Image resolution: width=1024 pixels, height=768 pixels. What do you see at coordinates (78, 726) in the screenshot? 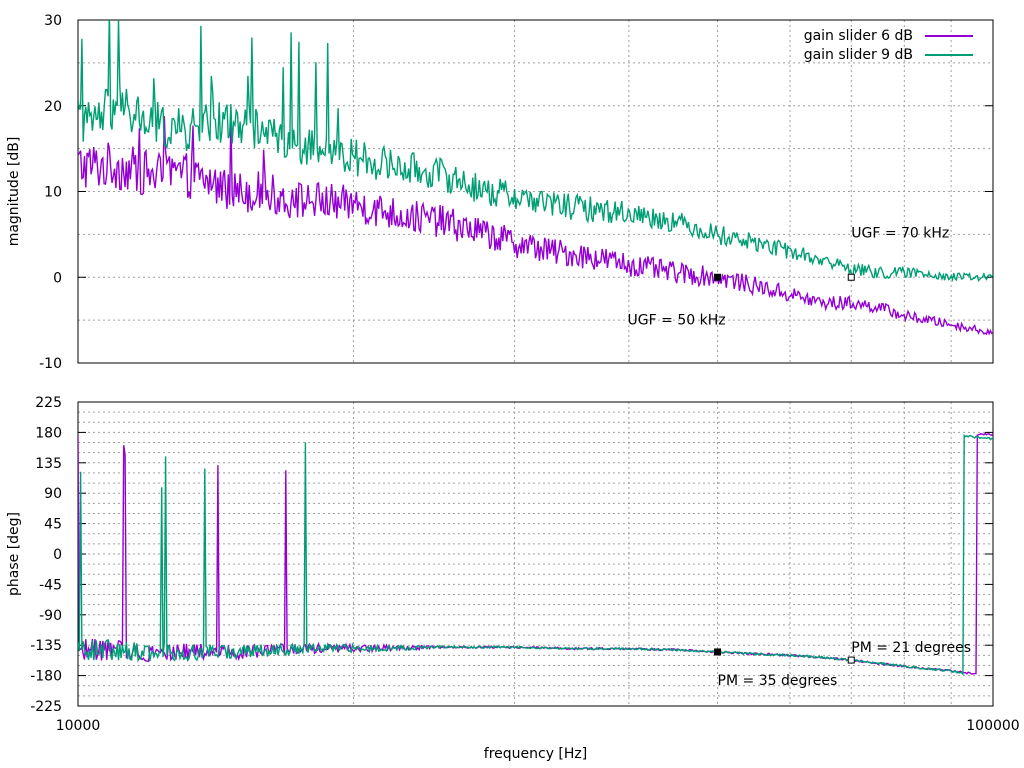
I see `x-tick-label: 10000` at bounding box center [78, 726].